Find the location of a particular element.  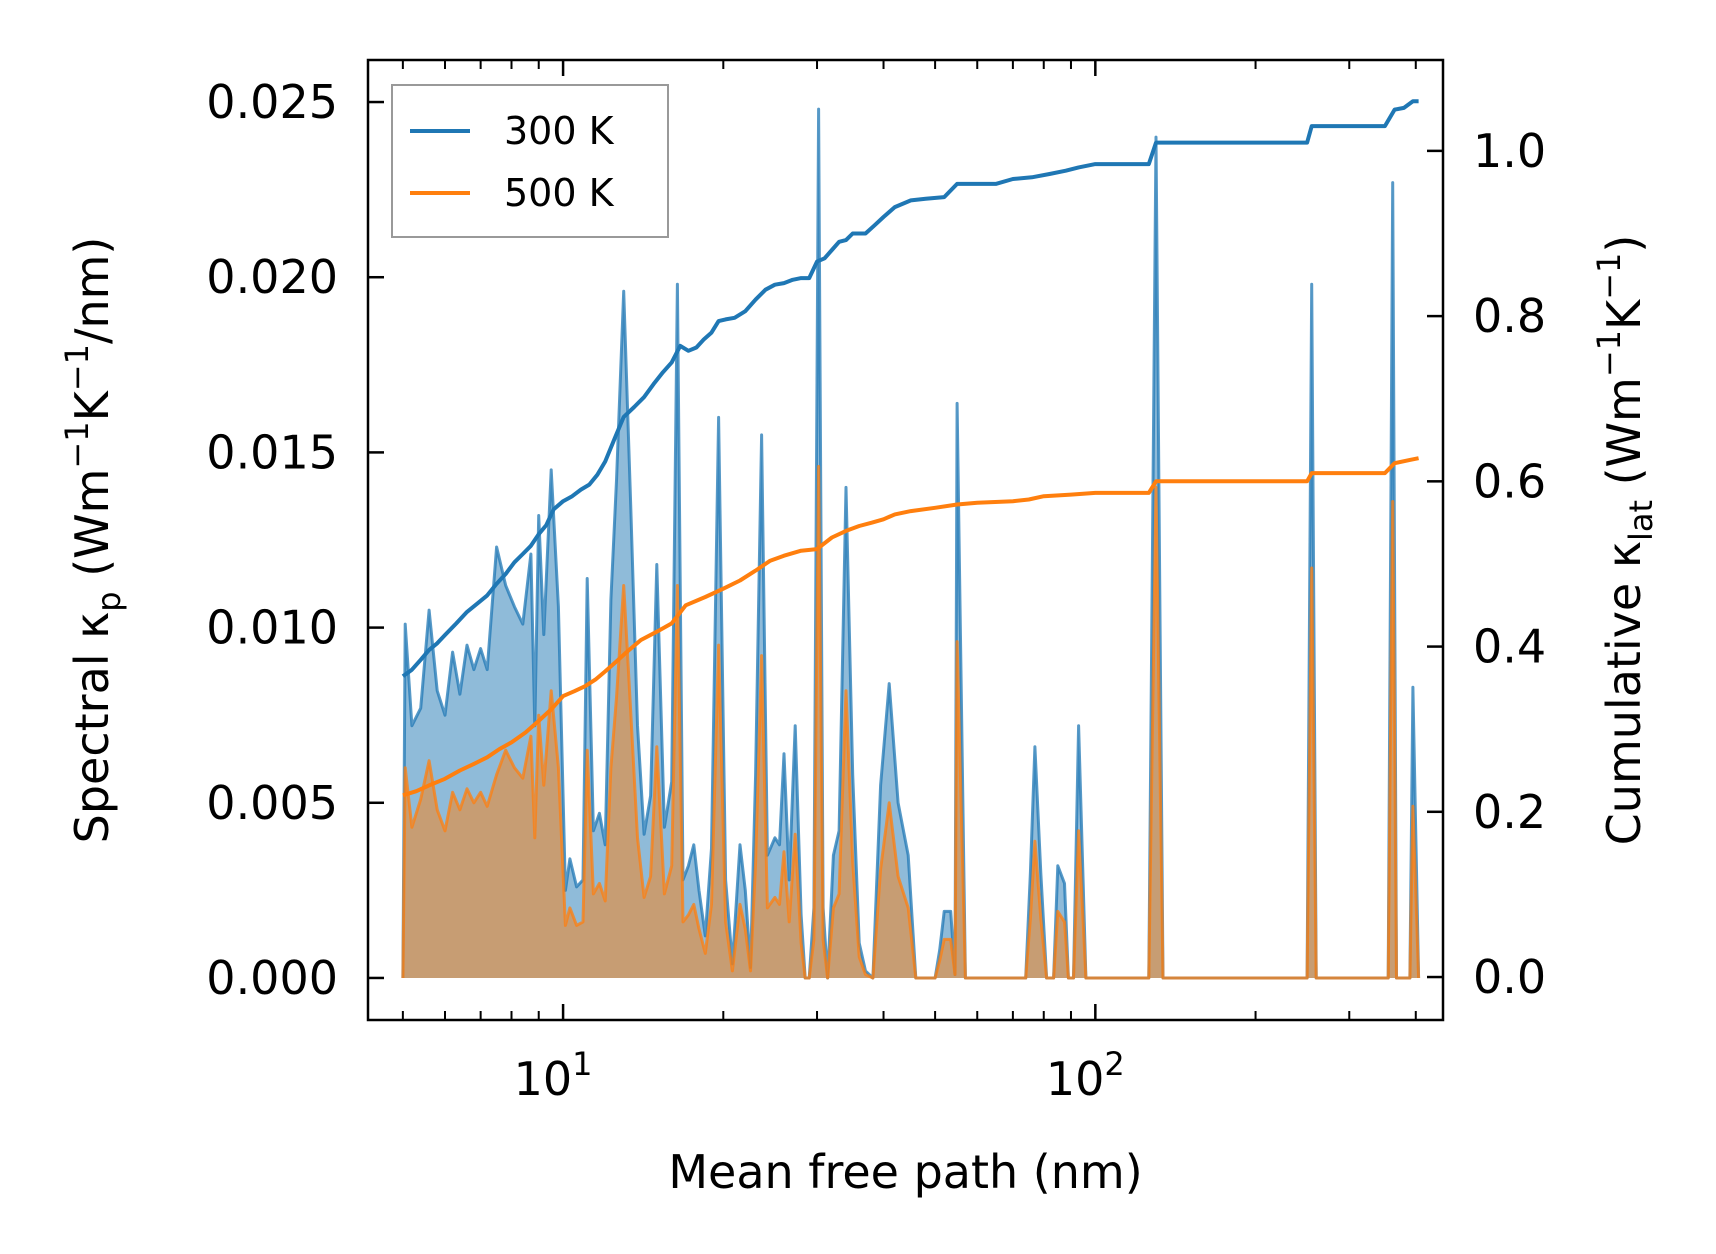

x-axis-title: Mean free path (nm) is located at coordinates (905, 1172).